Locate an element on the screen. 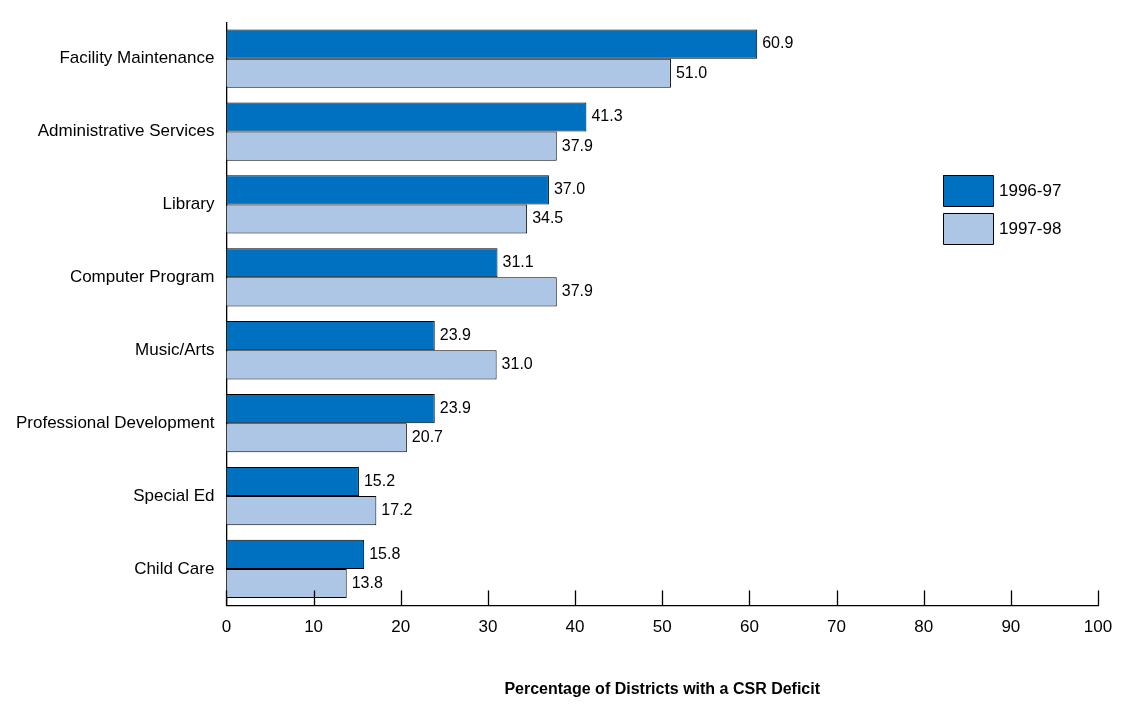  x-tick-label: 10 is located at coordinates (314, 627).